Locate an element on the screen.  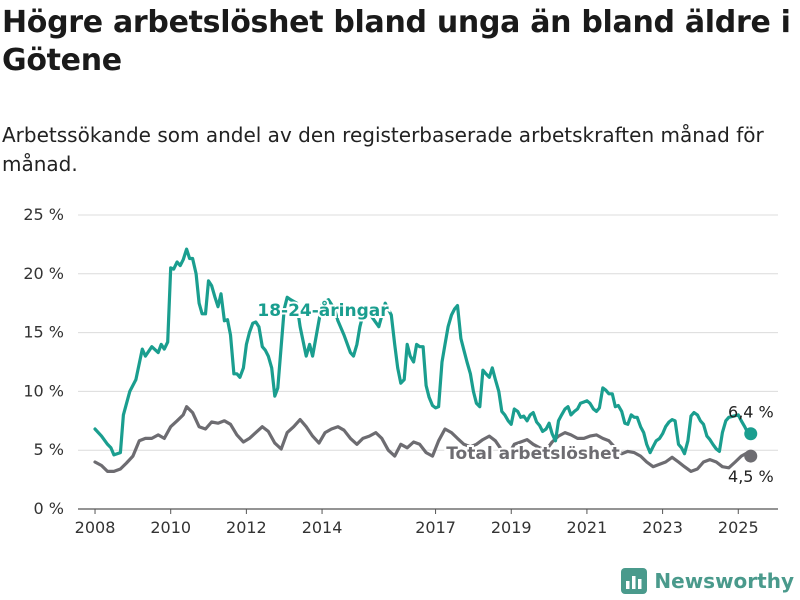
x-tick-label: 2008 is located at coordinates (95, 527).